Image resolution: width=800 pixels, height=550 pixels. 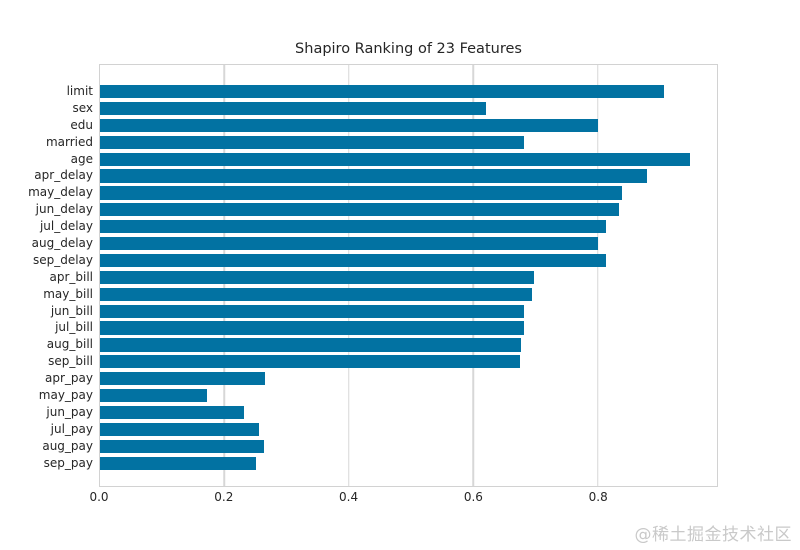 What do you see at coordinates (597, 275) in the screenshot?
I see `gridline` at bounding box center [597, 275].